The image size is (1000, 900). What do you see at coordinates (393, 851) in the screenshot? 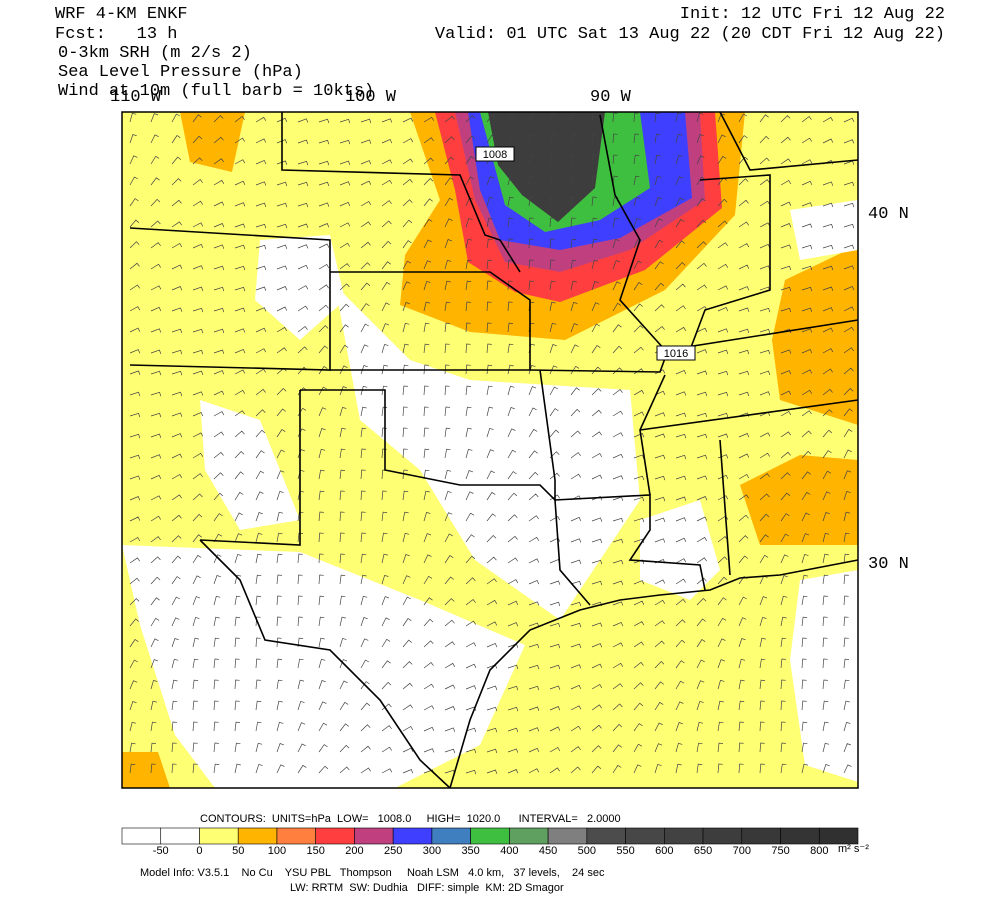
I see `colorbar-tick-label: 250` at bounding box center [393, 851].